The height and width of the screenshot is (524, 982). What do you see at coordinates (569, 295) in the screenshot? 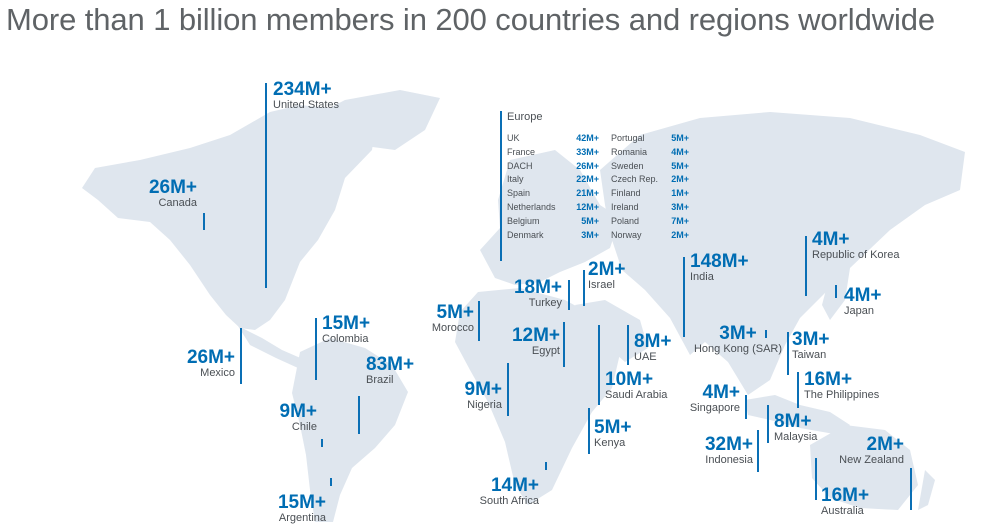
I see `line-turkey` at bounding box center [569, 295].